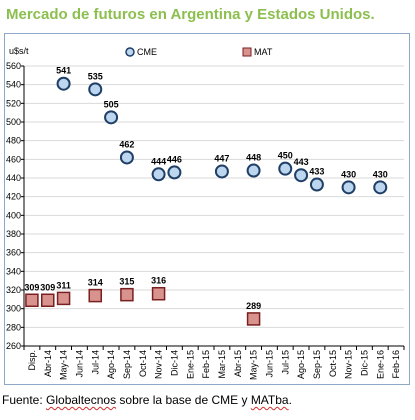 Image resolution: width=415 pixels, height=420 pixels. What do you see at coordinates (317, 364) in the screenshot?
I see `x-tick-label: Sep-15` at bounding box center [317, 364].